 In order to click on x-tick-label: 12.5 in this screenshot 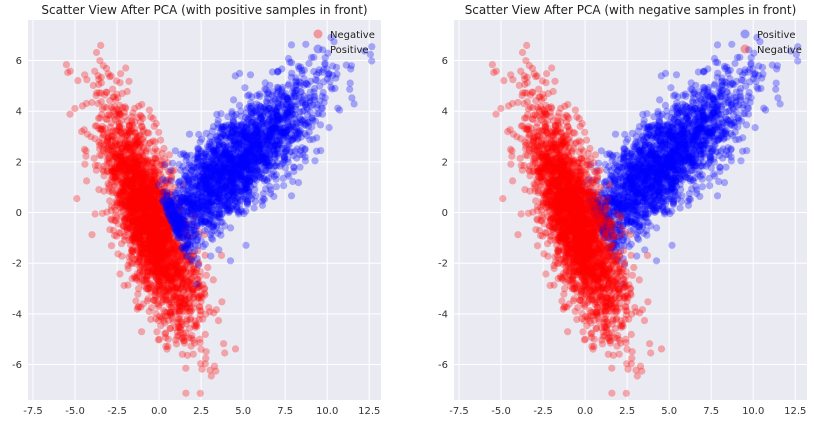, I will do `click(369, 411)`.